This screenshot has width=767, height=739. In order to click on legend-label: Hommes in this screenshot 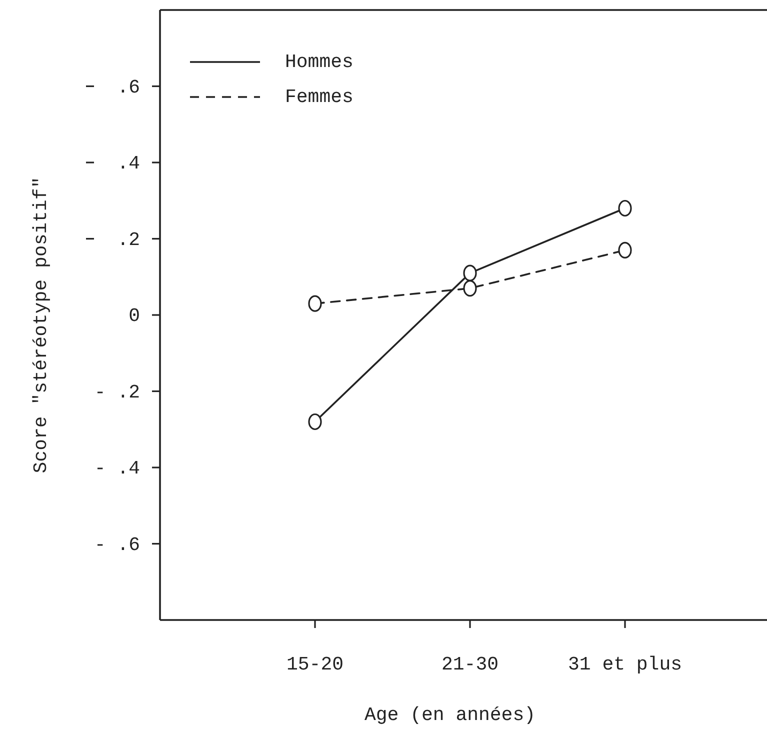, I will do `click(319, 62)`.